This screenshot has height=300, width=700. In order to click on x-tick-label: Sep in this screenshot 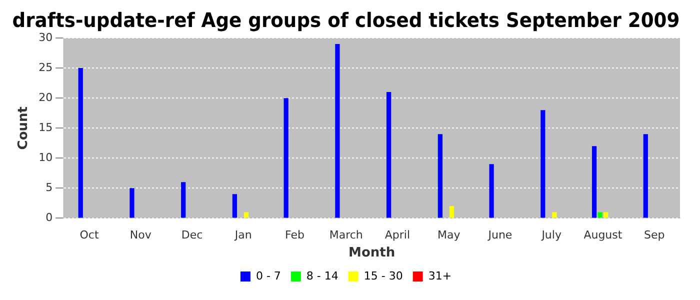, I will do `click(654, 235)`.